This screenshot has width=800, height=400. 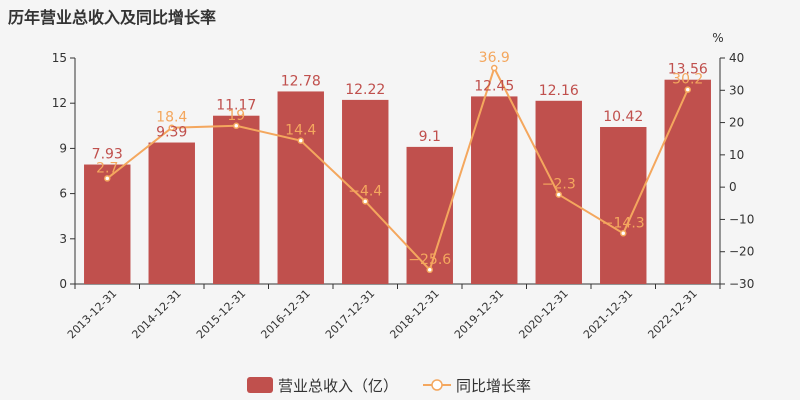 What do you see at coordinates (736, 58) in the screenshot?
I see `y-right-tick-label: 40` at bounding box center [736, 58].